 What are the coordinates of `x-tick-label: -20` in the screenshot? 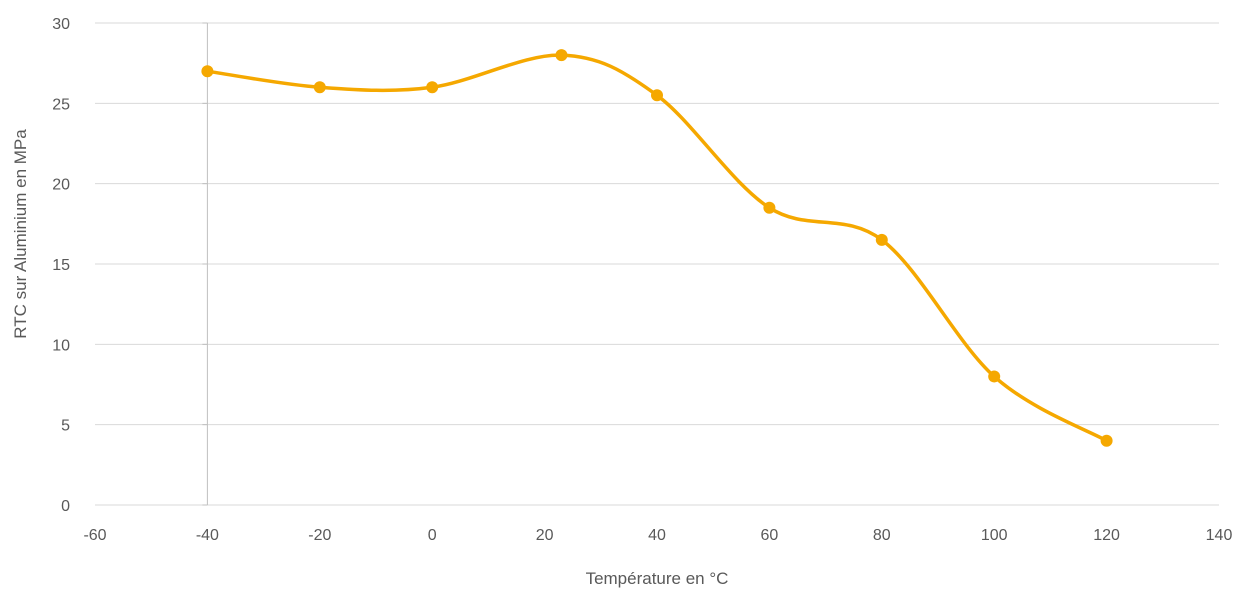 It's located at (319, 535).